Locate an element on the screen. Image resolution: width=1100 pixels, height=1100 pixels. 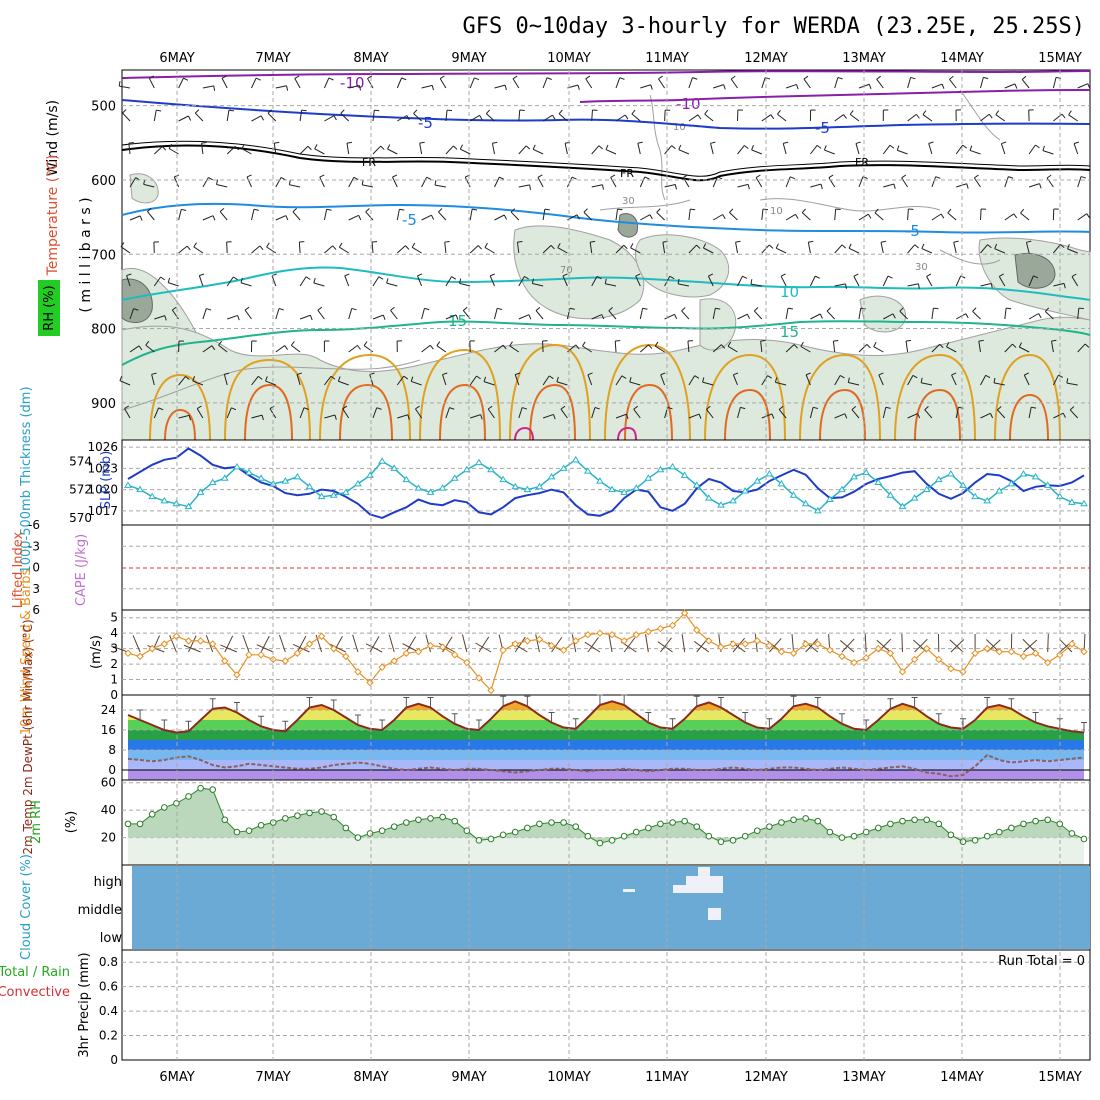
slp-tick-label: 1017 is located at coordinates (102, 511).